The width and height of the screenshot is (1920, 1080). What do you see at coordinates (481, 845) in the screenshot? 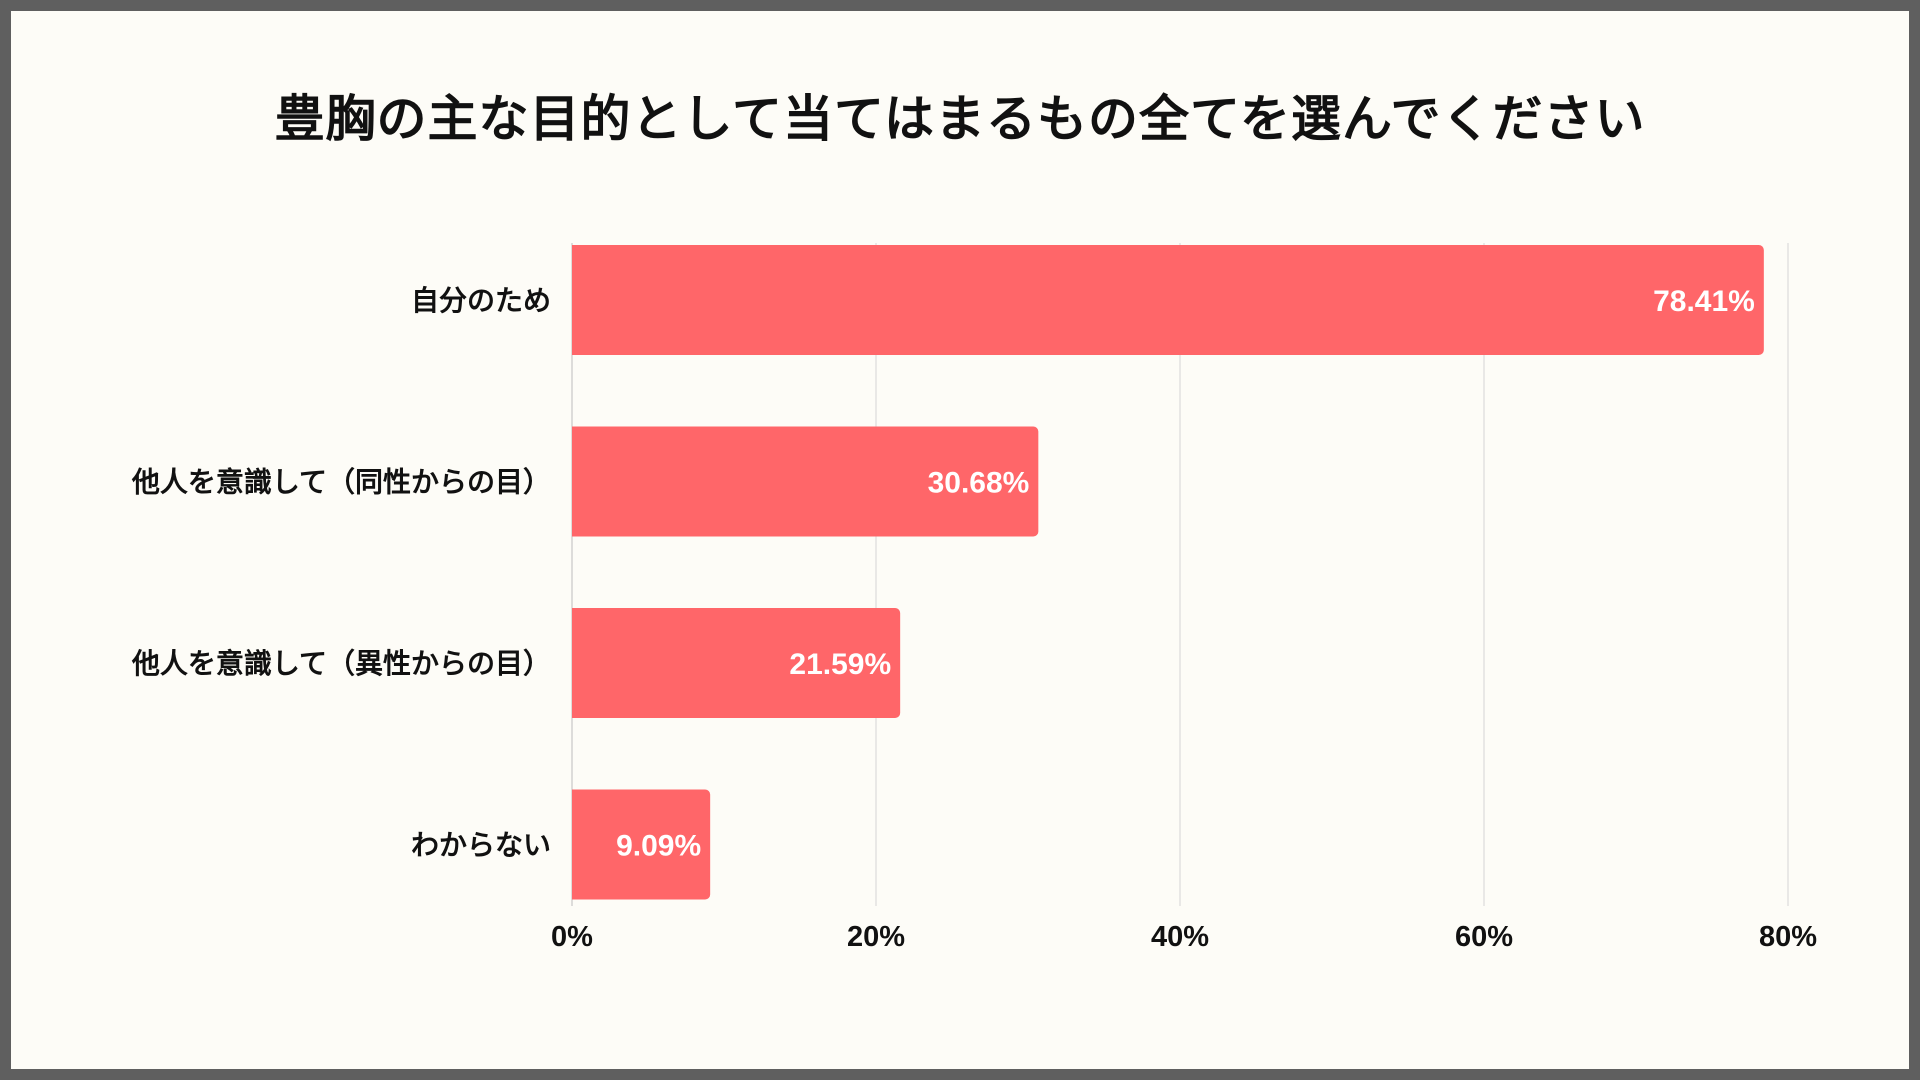
I see `category-label: わからない` at bounding box center [481, 845].